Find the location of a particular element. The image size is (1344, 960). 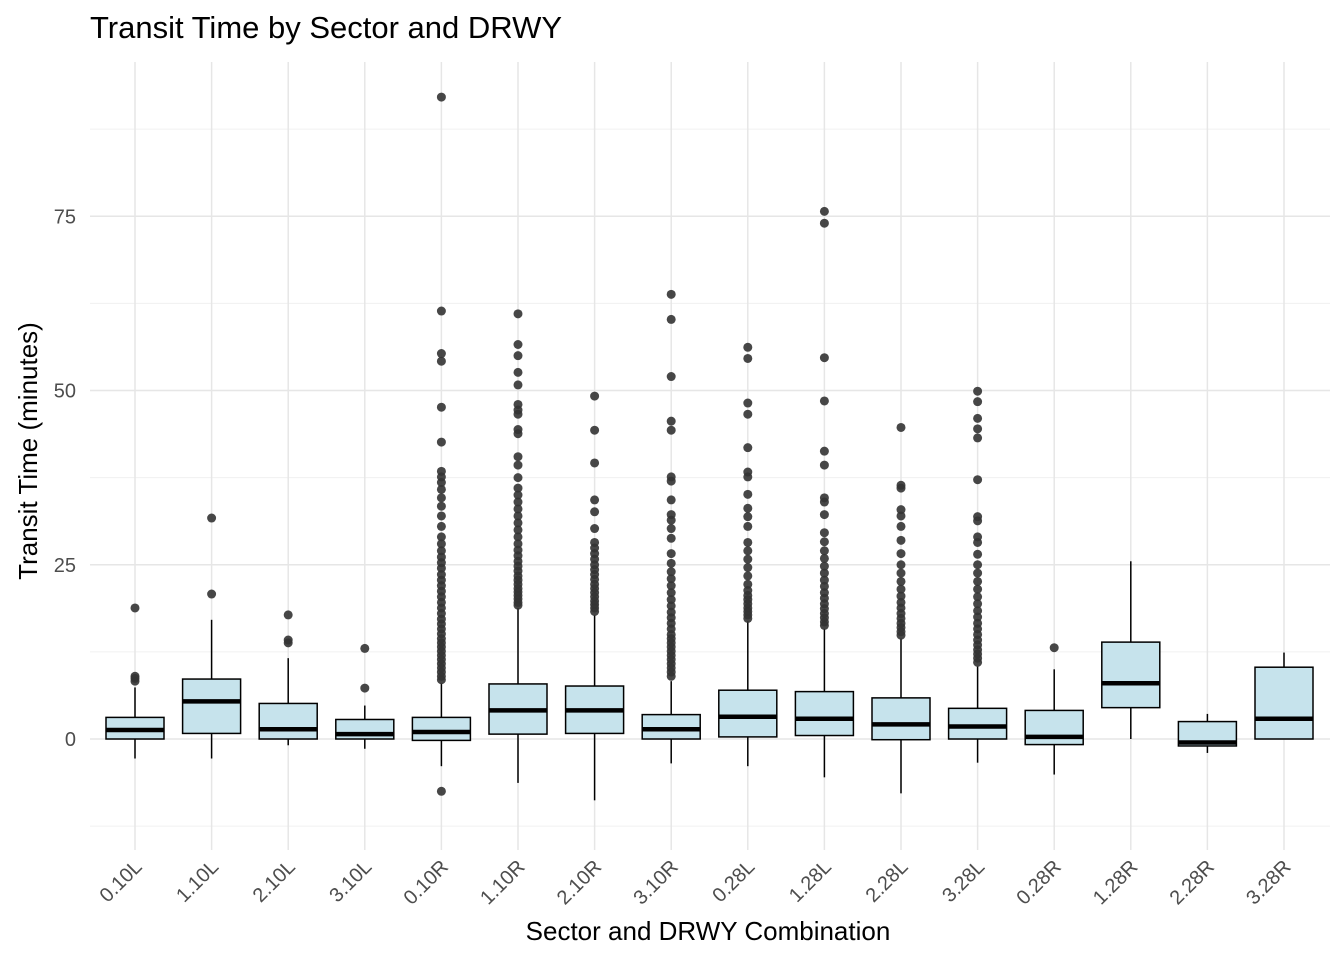

x-tick-label: 2.10L is located at coordinates (274, 881).